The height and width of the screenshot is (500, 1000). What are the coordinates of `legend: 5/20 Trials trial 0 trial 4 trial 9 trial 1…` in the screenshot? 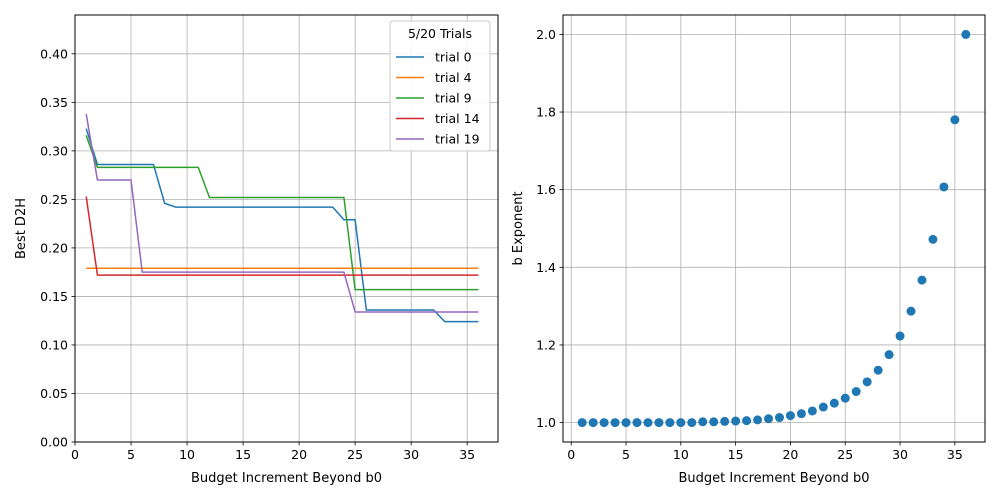 It's located at (440, 86).